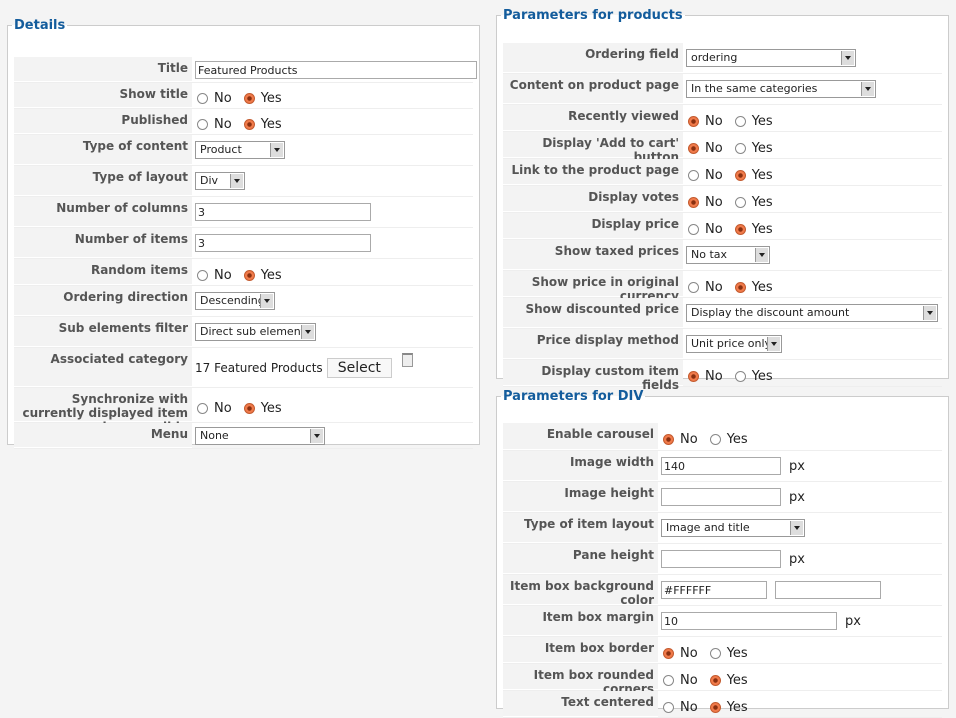 This screenshot has width=956, height=718. I want to click on trash-icon, so click(407, 359).